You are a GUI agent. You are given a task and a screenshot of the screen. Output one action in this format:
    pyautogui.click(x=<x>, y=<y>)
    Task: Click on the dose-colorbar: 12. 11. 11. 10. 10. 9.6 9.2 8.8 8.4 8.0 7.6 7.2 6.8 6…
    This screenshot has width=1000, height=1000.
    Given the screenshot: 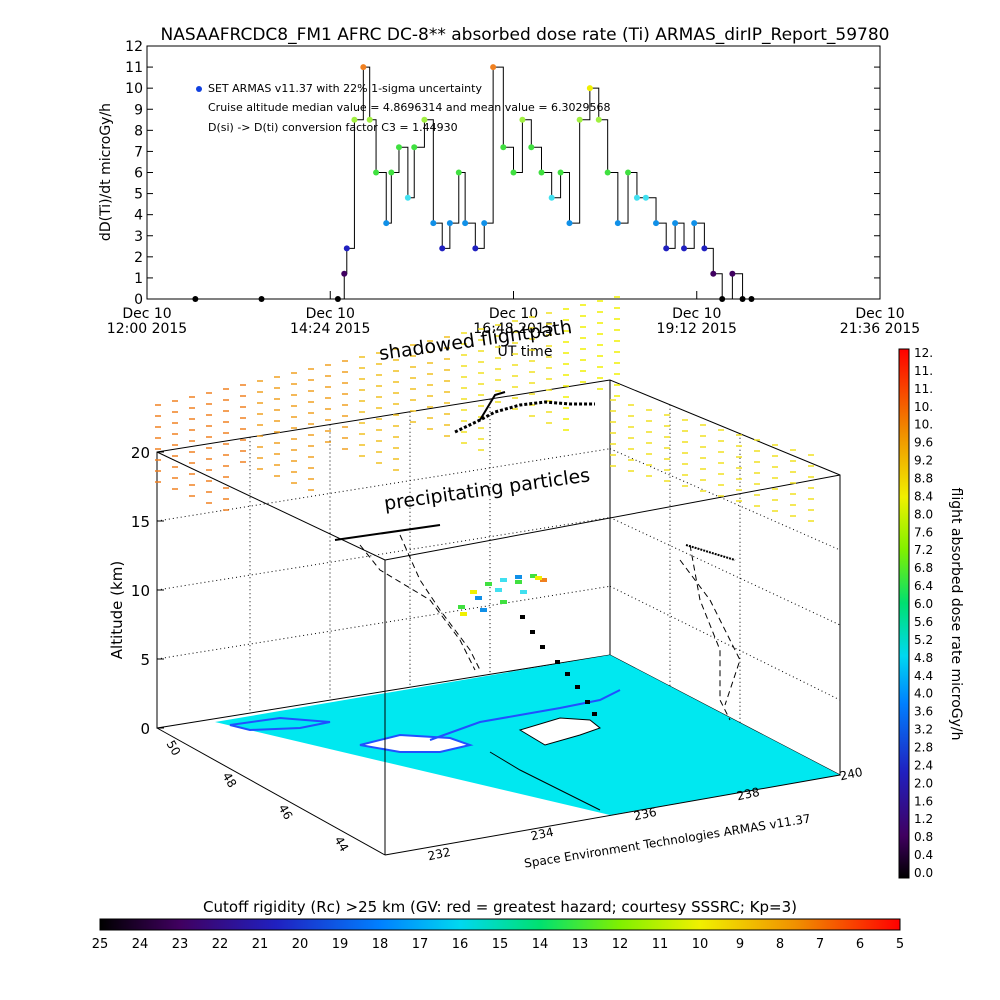 What is the action you would take?
    pyautogui.click(x=931, y=613)
    